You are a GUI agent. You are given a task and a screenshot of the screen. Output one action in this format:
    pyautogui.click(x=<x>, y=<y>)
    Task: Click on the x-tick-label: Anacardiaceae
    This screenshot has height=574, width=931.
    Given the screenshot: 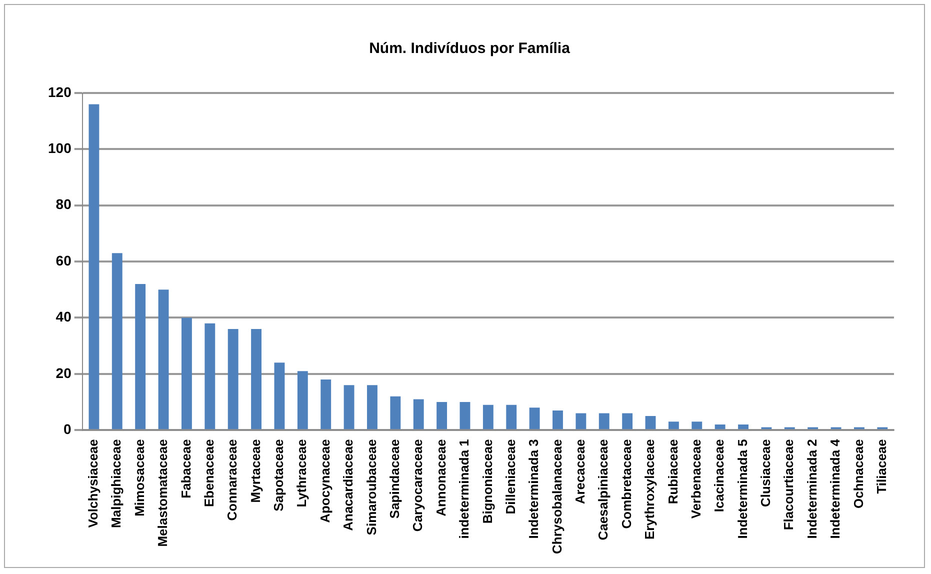 What is the action you would take?
    pyautogui.click(x=348, y=485)
    